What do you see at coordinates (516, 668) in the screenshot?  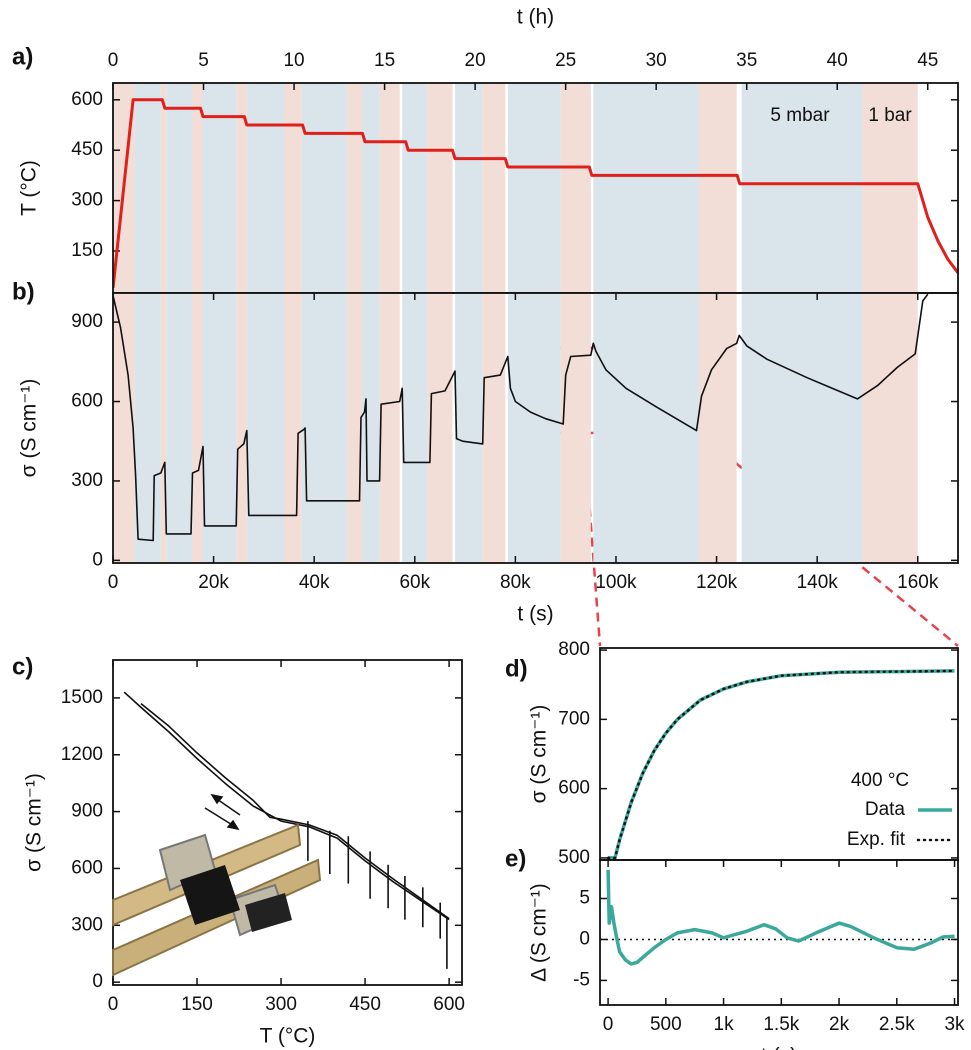 I see `panel-label: d)` at bounding box center [516, 668].